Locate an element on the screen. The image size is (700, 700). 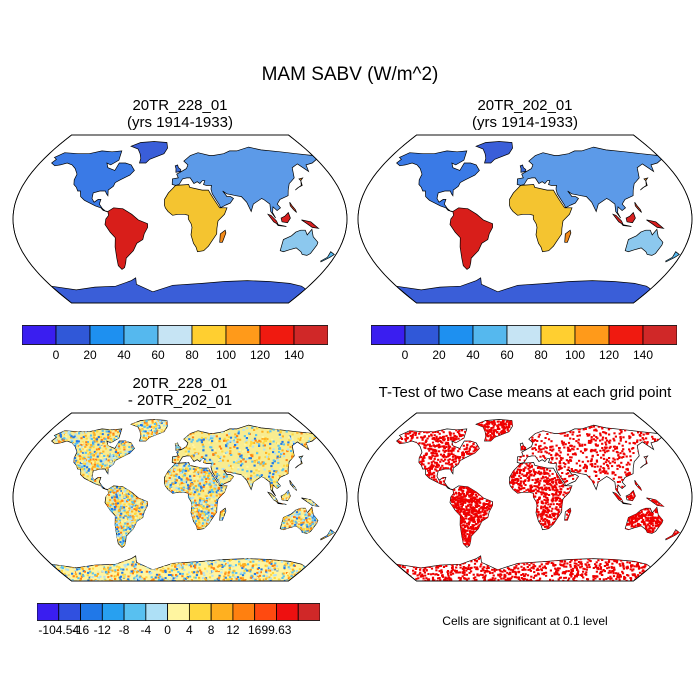
map2-indonesia-java is located at coordinates (626, 225).